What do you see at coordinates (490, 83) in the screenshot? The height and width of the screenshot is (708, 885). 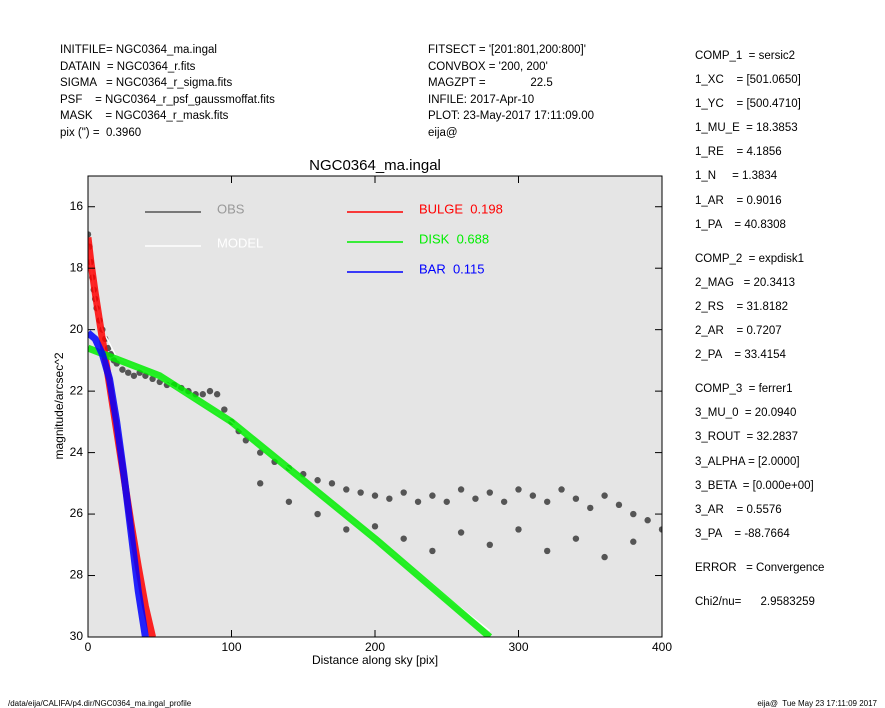 I see `header-line: MAGZPT = 22.5` at bounding box center [490, 83].